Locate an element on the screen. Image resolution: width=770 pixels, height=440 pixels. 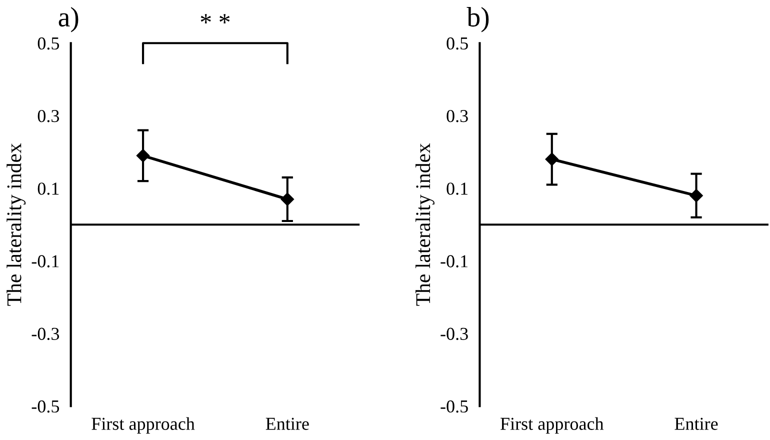
chart-title: b) is located at coordinates (477, 19).